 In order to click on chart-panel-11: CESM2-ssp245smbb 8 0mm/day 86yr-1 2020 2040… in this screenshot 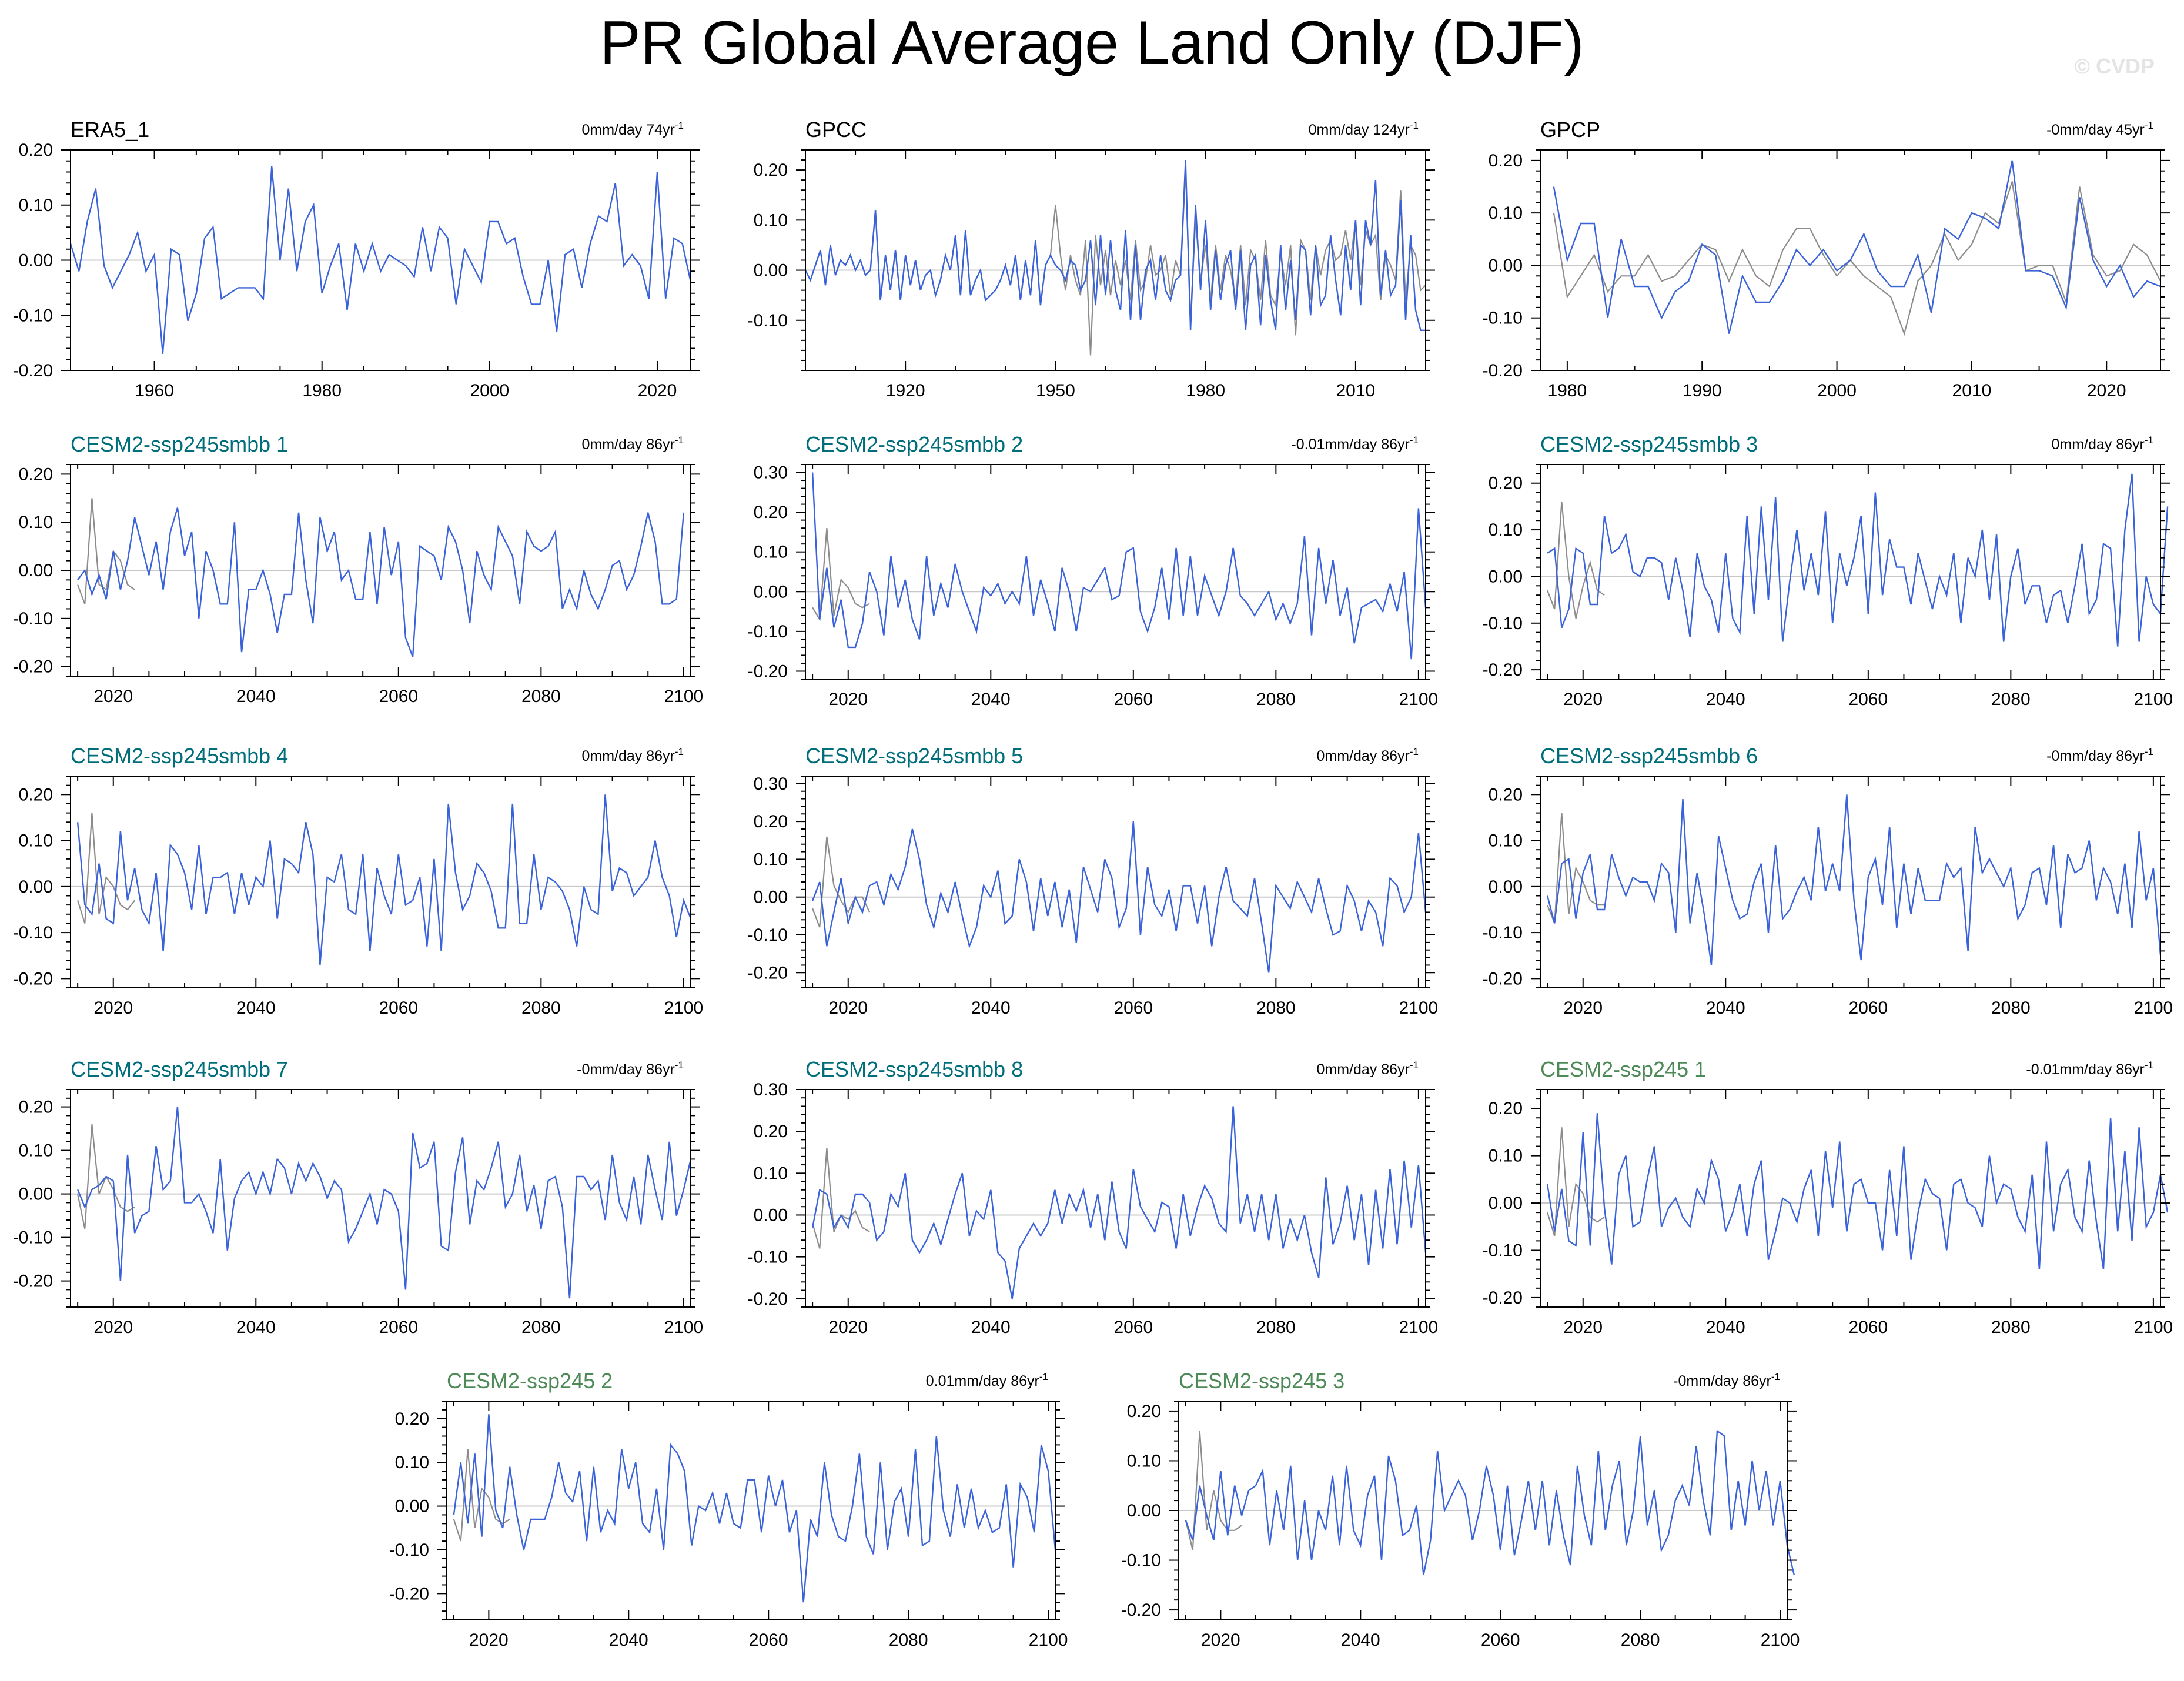, I will do `click(1093, 1197)`.